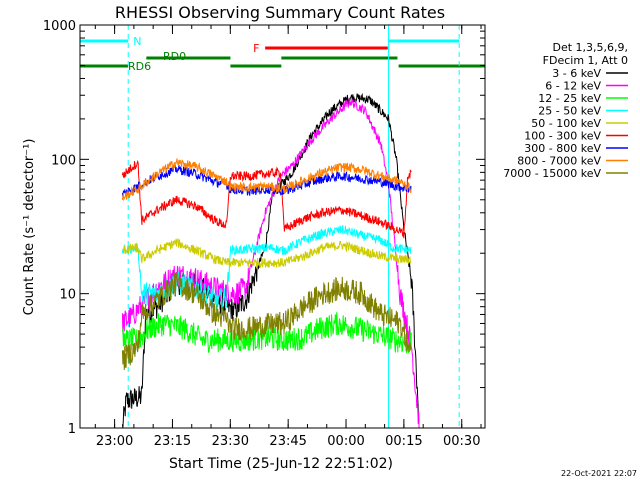 This screenshot has width=640, height=480. What do you see at coordinates (59, 26) in the screenshot?
I see `y-tick-label: 1000` at bounding box center [59, 26].